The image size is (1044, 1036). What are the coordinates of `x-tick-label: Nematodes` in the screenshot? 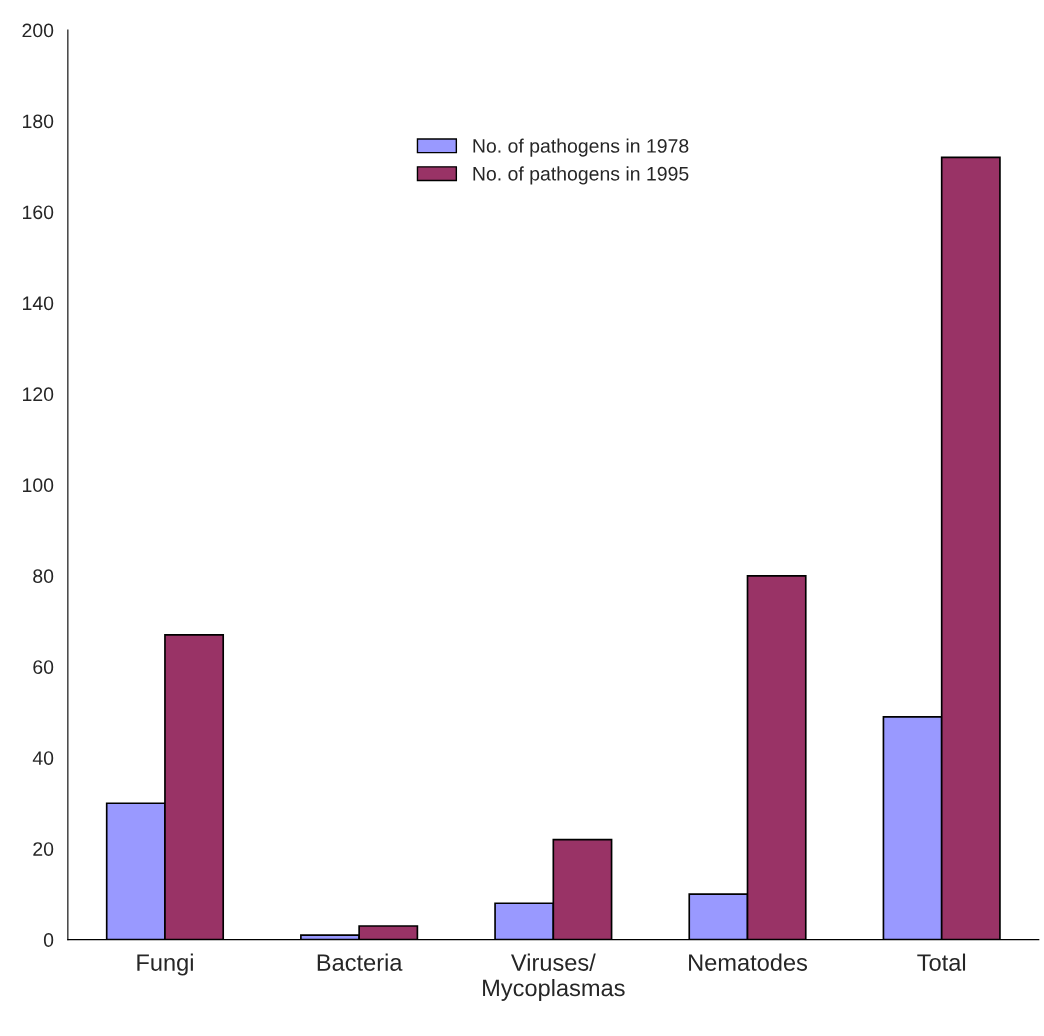 It's located at (748, 962).